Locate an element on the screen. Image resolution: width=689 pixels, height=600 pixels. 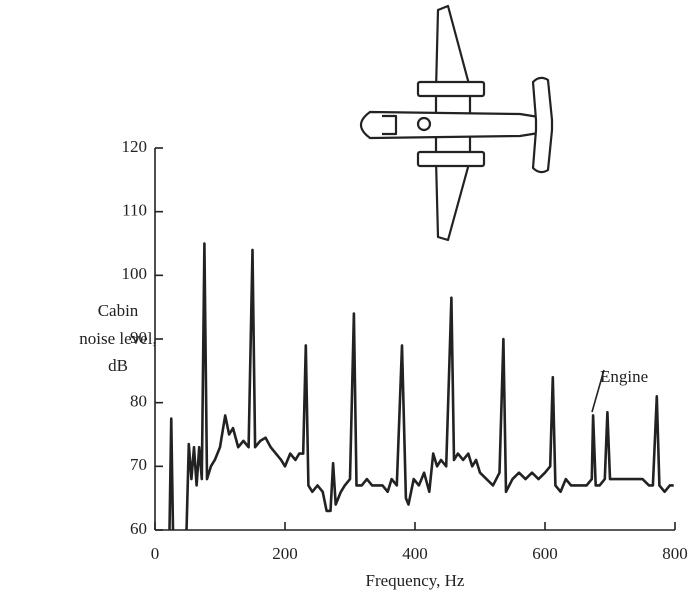
x-tick-label: 200 is located at coordinates (285, 553).